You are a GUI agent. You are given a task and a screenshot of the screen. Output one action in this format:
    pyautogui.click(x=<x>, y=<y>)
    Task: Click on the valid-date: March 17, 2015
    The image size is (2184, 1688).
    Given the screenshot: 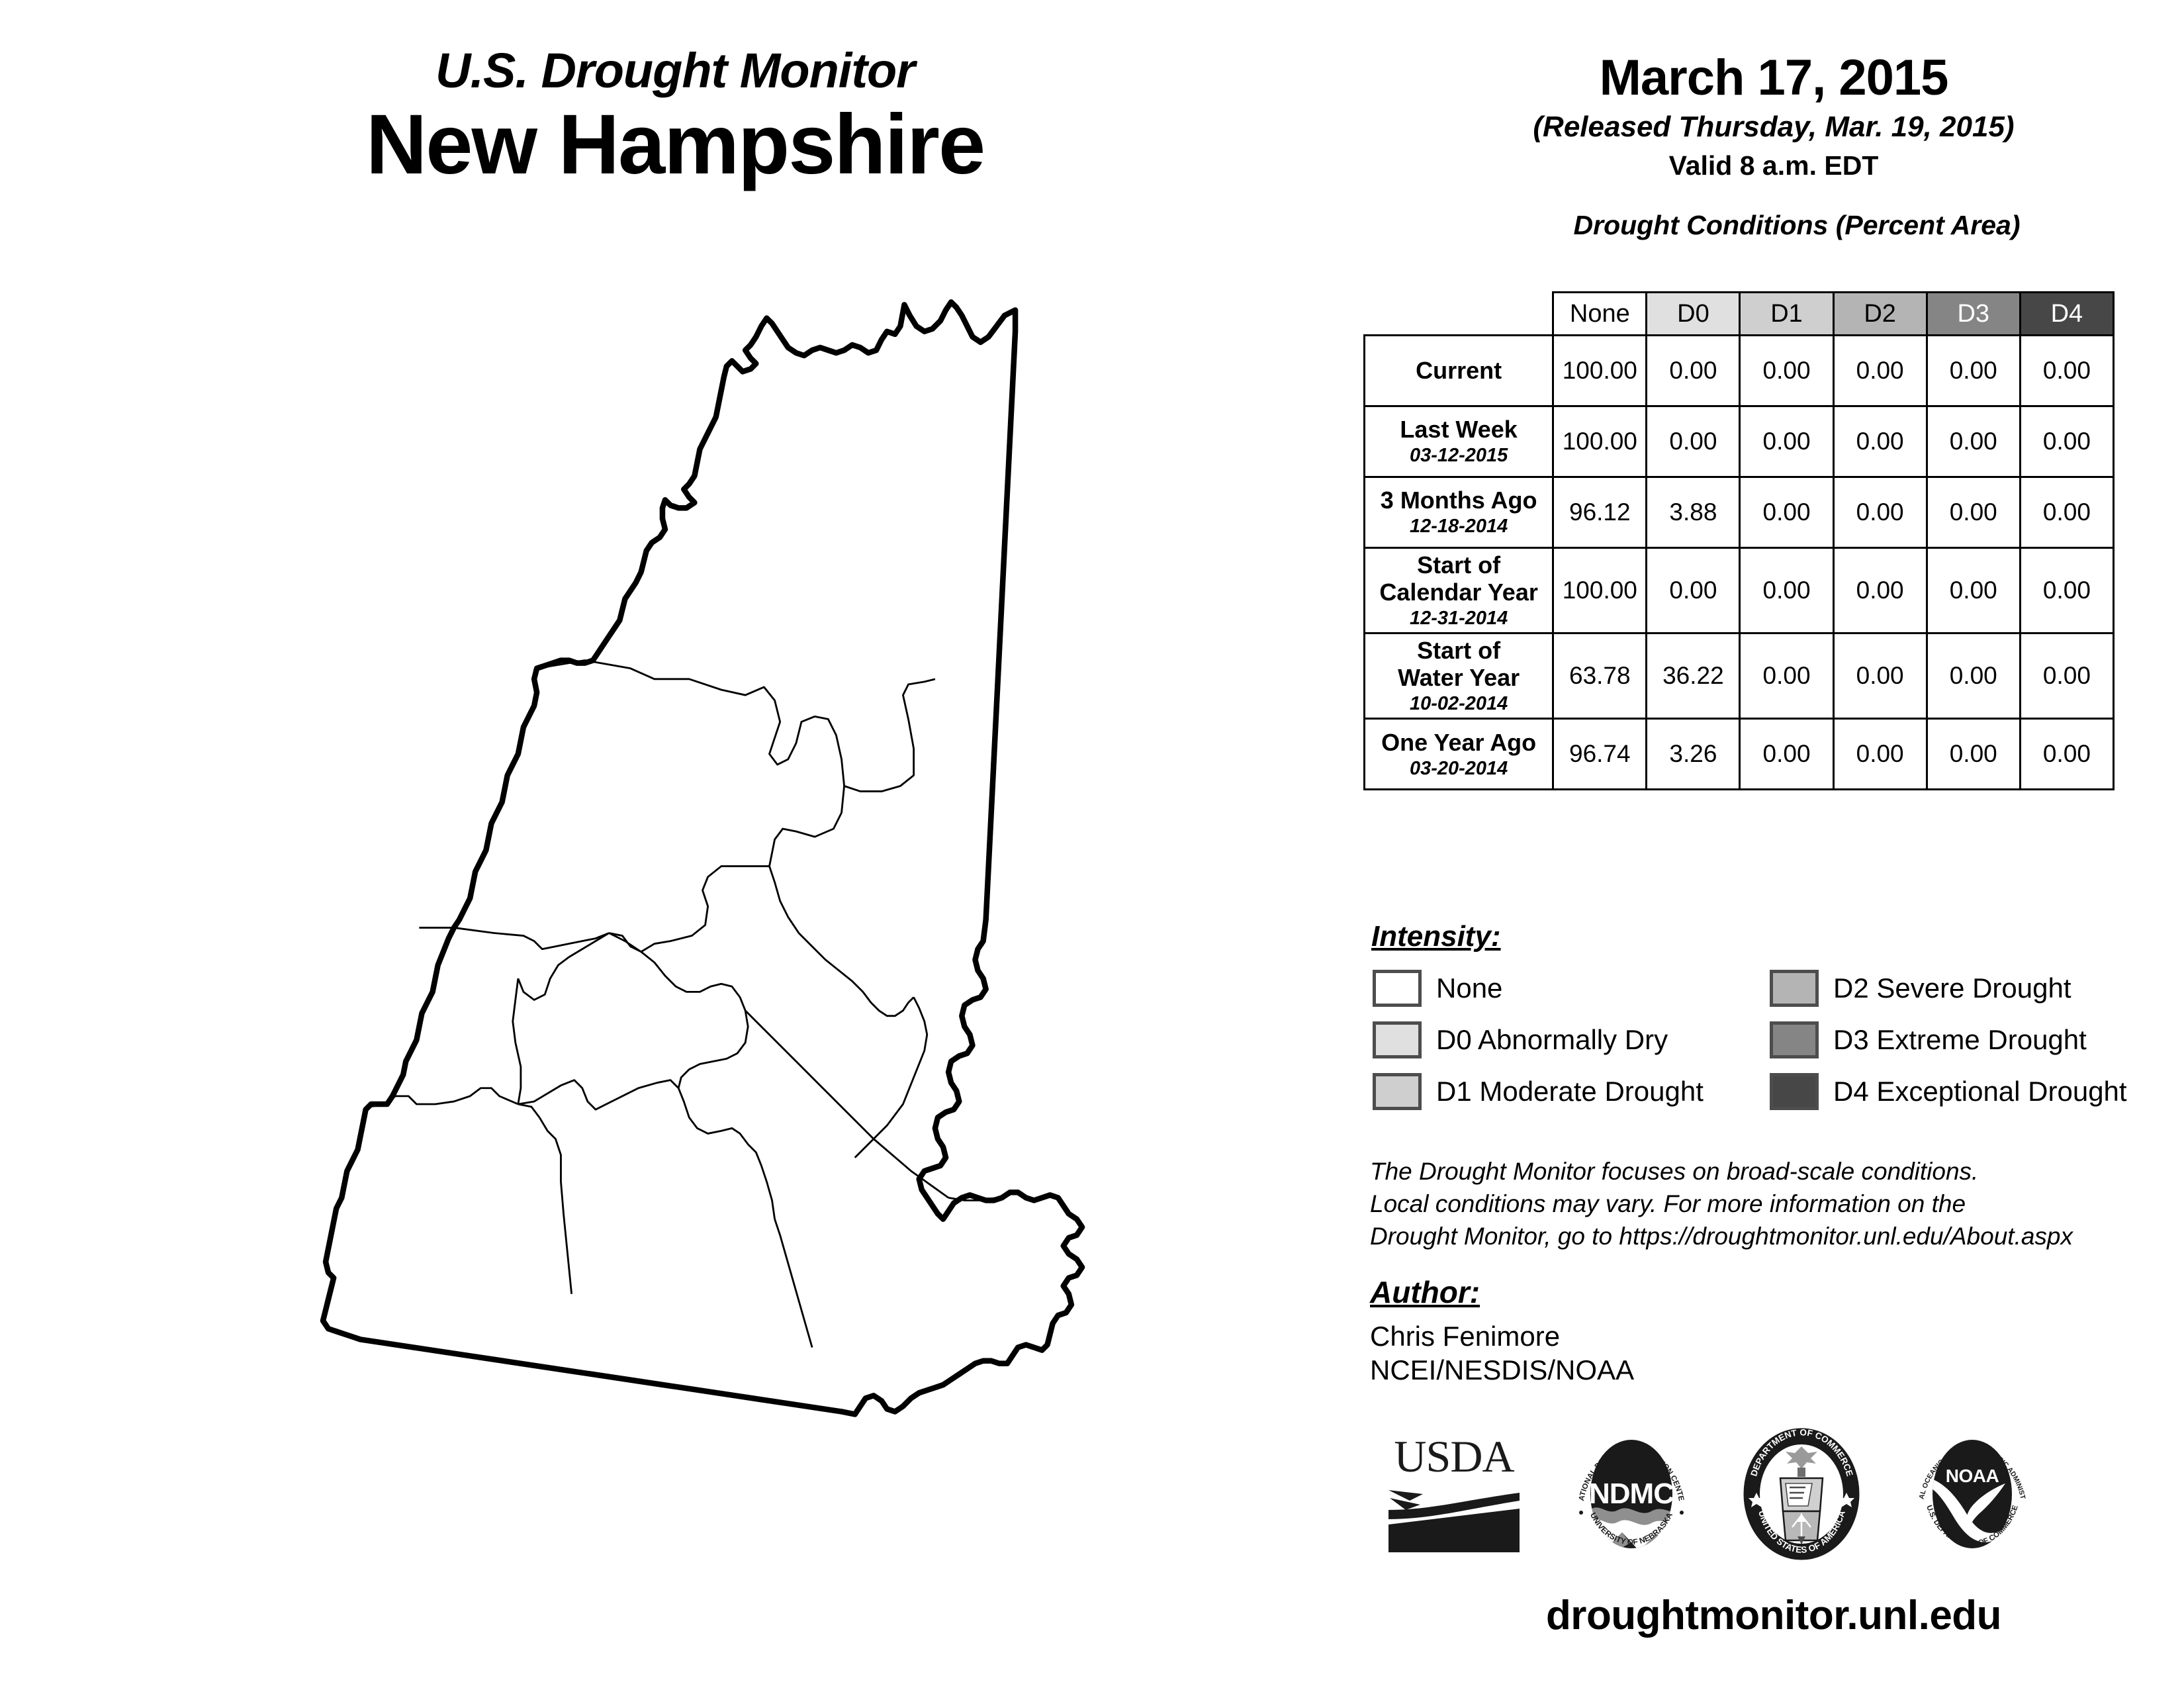 What is the action you would take?
    pyautogui.click(x=1774, y=78)
    